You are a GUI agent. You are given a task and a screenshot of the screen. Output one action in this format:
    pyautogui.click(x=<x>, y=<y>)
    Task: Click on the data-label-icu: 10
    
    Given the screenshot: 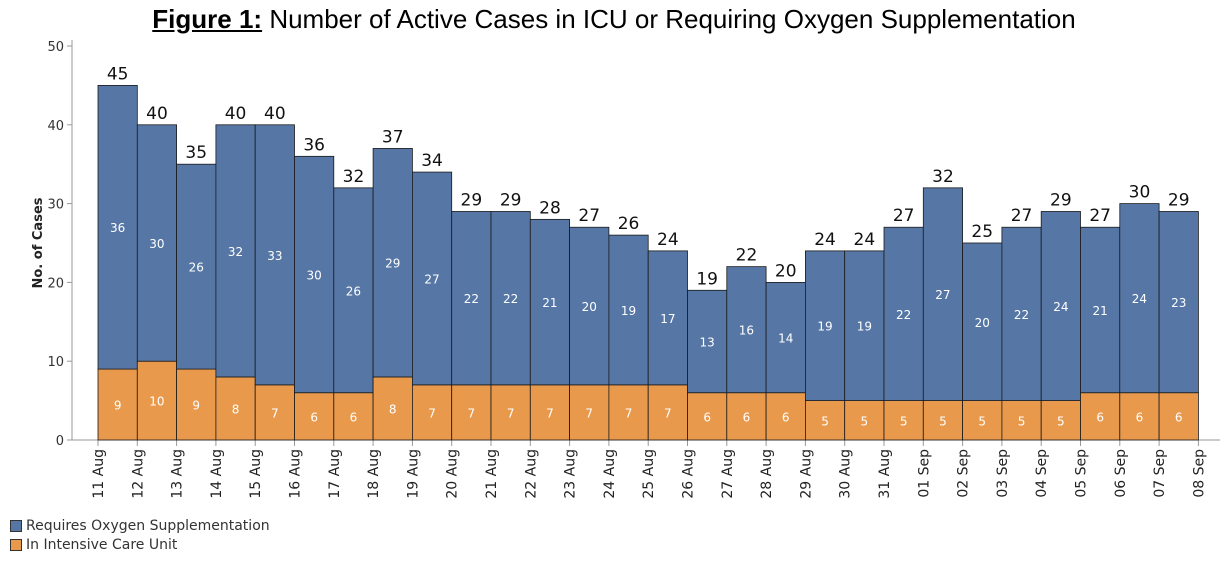 What is the action you would take?
    pyautogui.click(x=156, y=402)
    